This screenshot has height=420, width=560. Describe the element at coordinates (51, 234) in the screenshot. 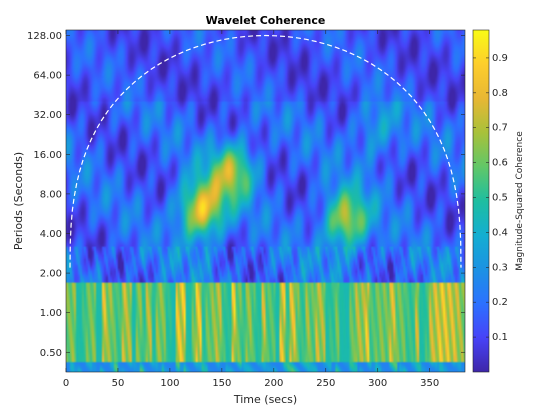

I see `y-tick-label: 4.00` at that location.